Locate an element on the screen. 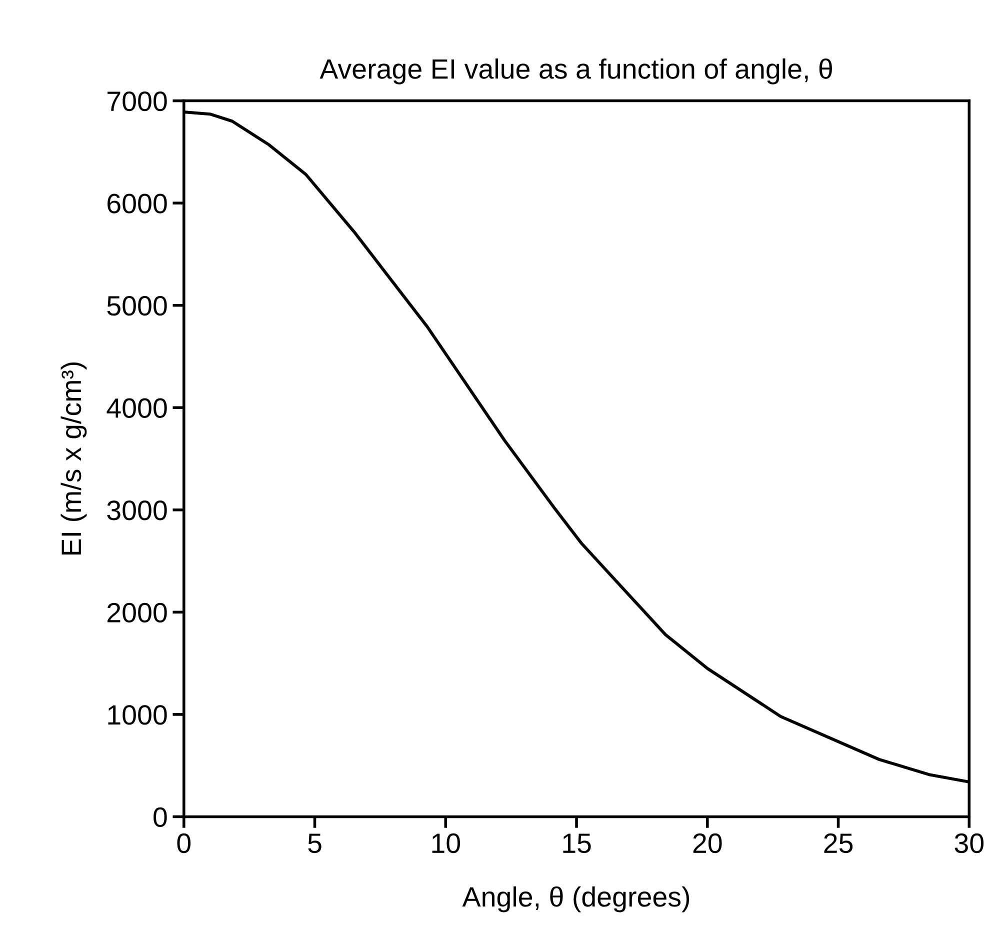 This screenshot has width=994, height=942. y-tick-label: 0 is located at coordinates (160, 817).